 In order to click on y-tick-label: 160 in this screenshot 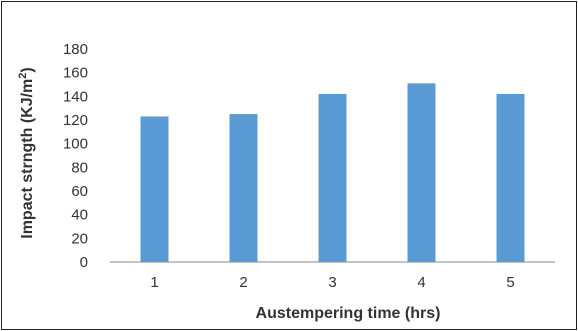, I will do `click(75, 73)`.